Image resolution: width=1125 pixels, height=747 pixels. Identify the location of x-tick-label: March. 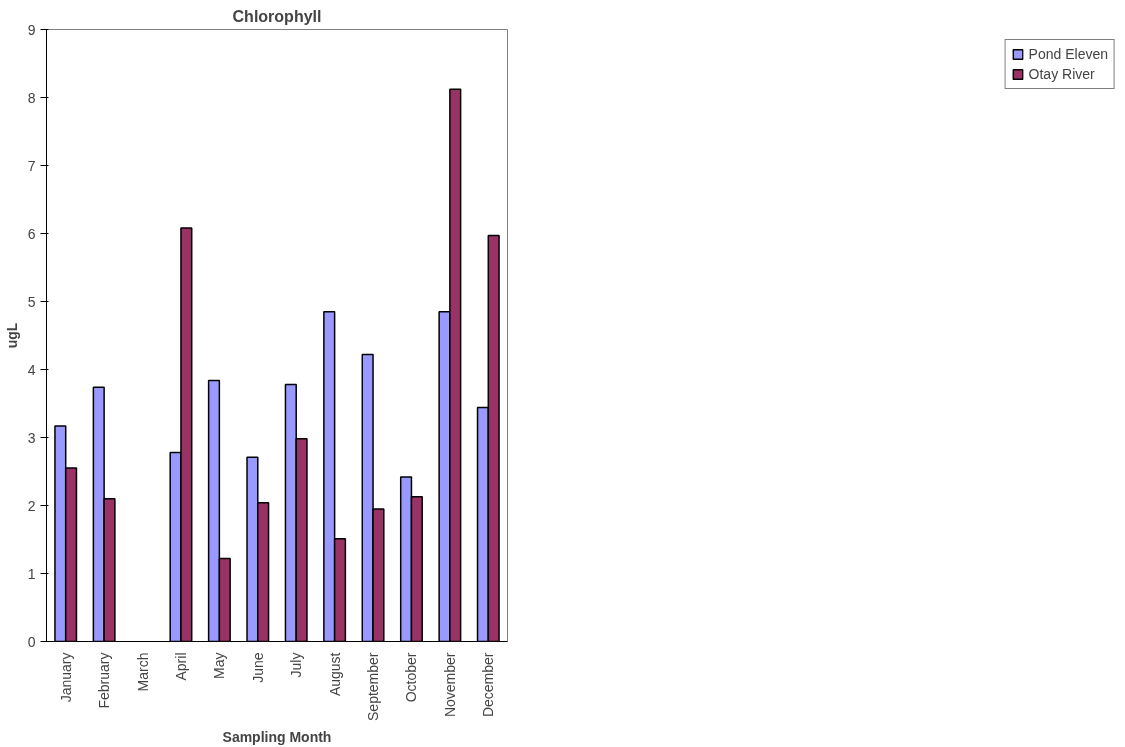
(142, 672).